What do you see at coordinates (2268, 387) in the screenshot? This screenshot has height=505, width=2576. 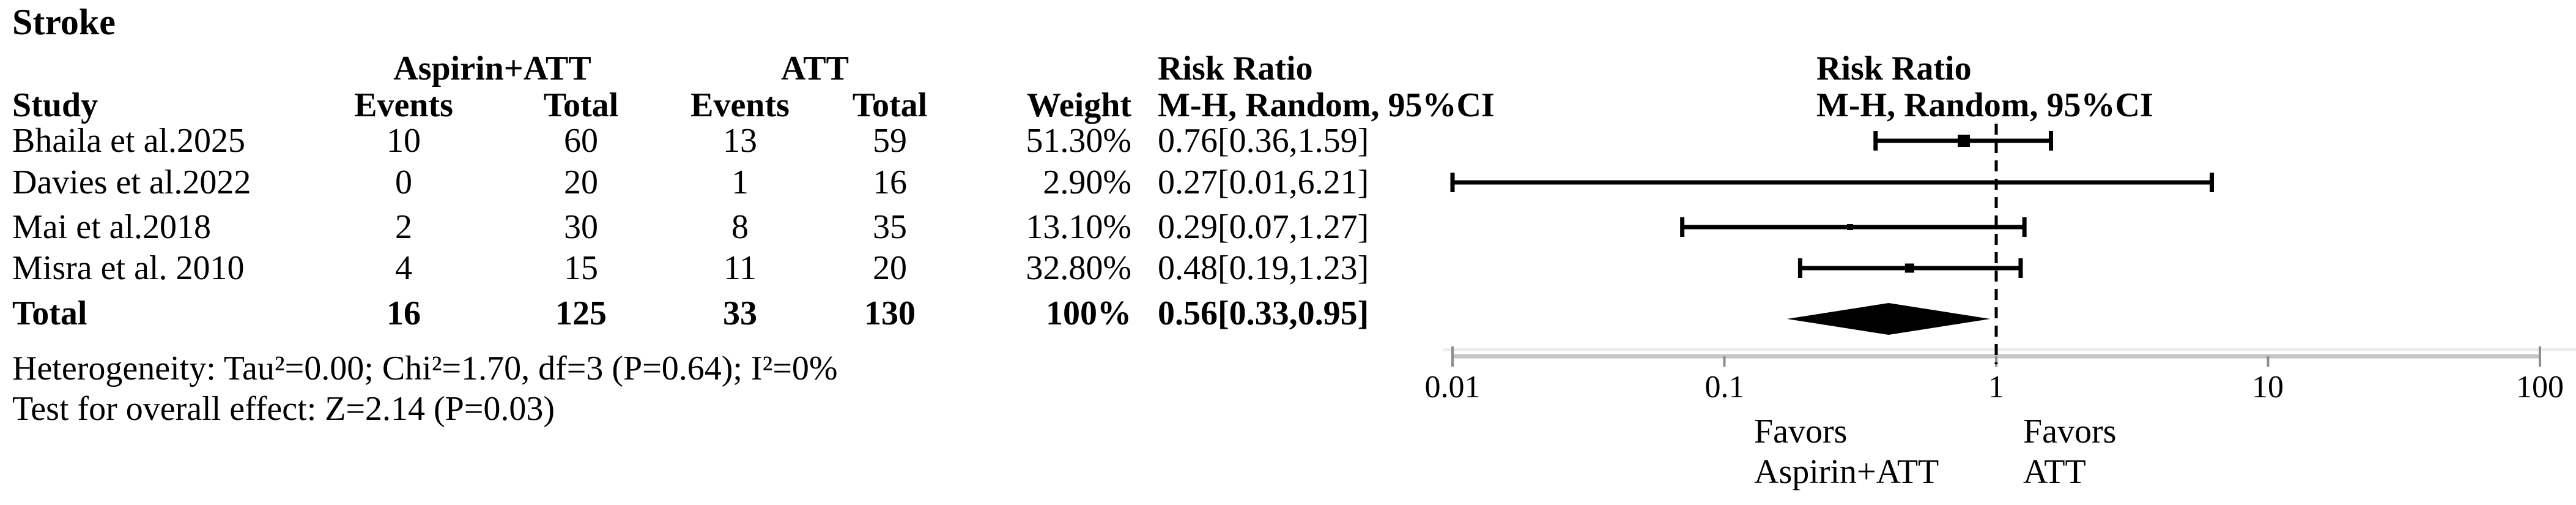 I see `x-tick-label: 10` at bounding box center [2268, 387].